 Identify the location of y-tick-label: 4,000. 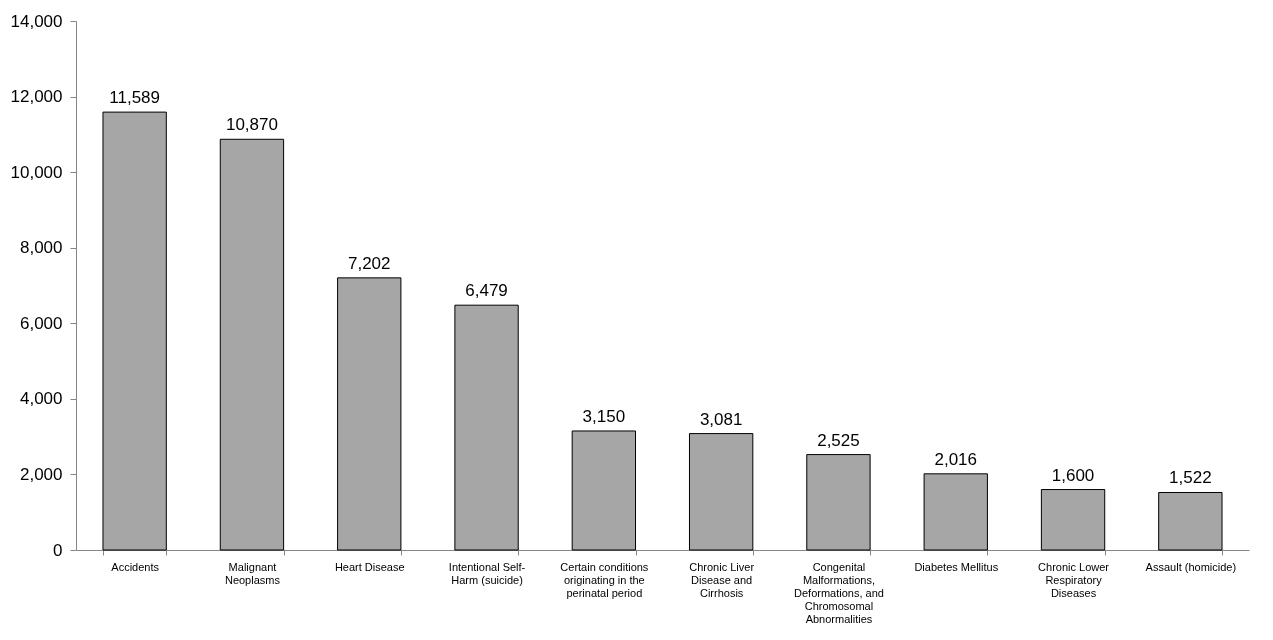
(41, 399).